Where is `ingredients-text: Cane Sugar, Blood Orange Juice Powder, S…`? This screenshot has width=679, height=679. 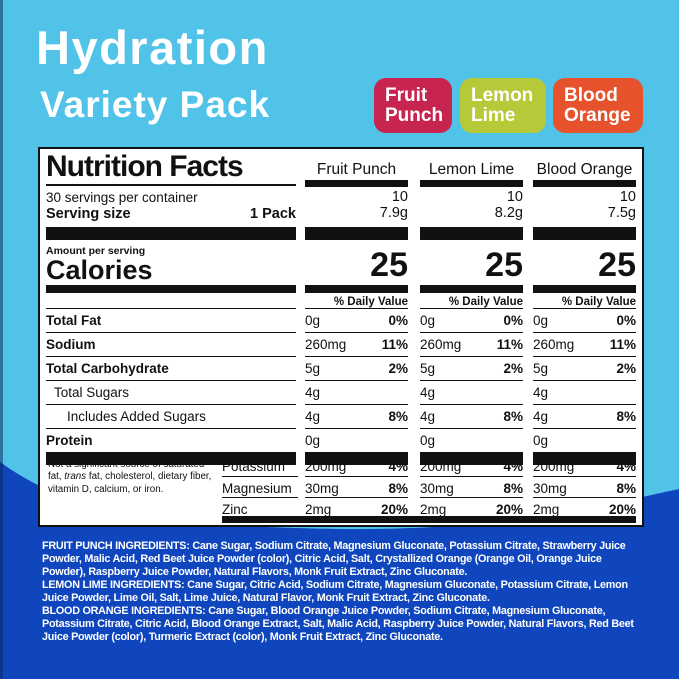 ingredients-text: Cane Sugar, Blood Orange Juice Powder, S… is located at coordinates (338, 624).